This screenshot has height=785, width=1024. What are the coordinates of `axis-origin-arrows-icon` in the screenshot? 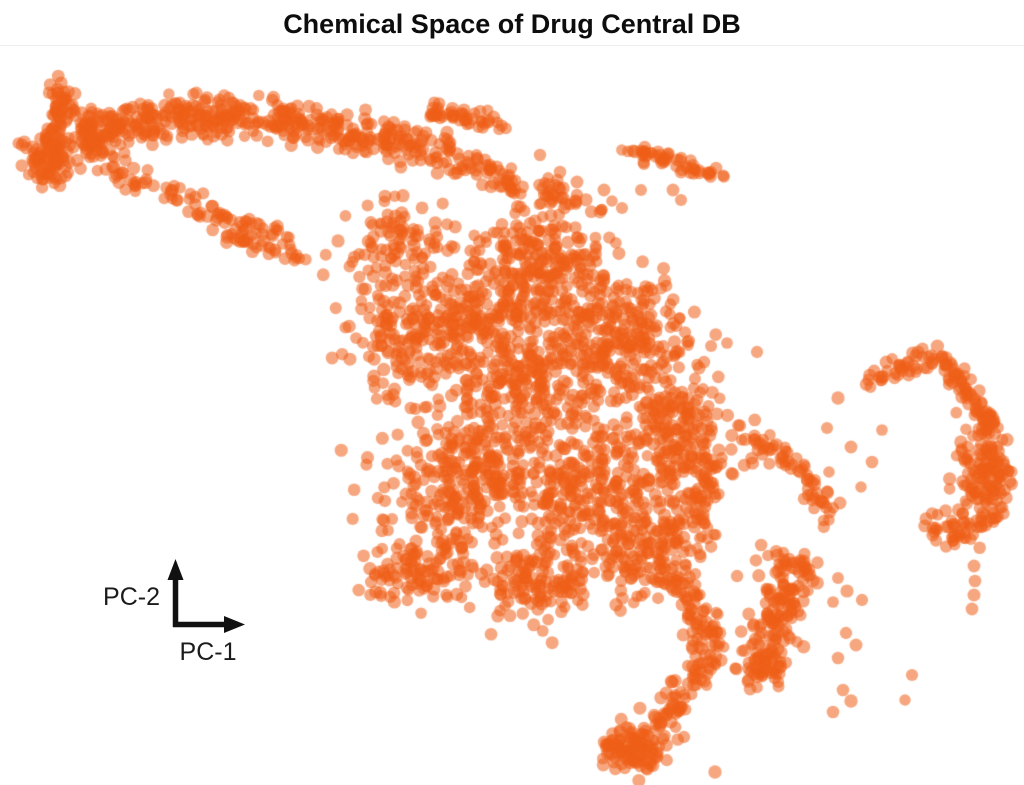 It's located at (206, 596).